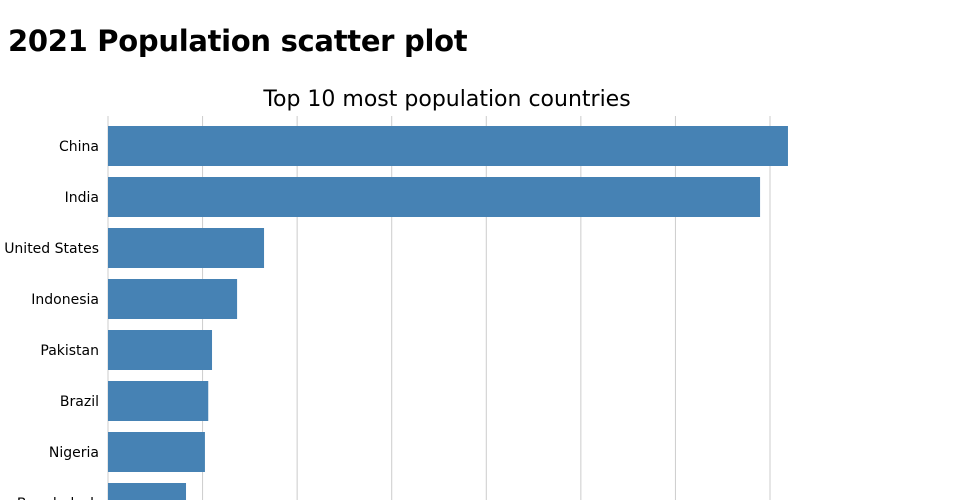 This screenshot has height=500, width=960. What do you see at coordinates (79, 402) in the screenshot?
I see `category-label: Brazil` at bounding box center [79, 402].